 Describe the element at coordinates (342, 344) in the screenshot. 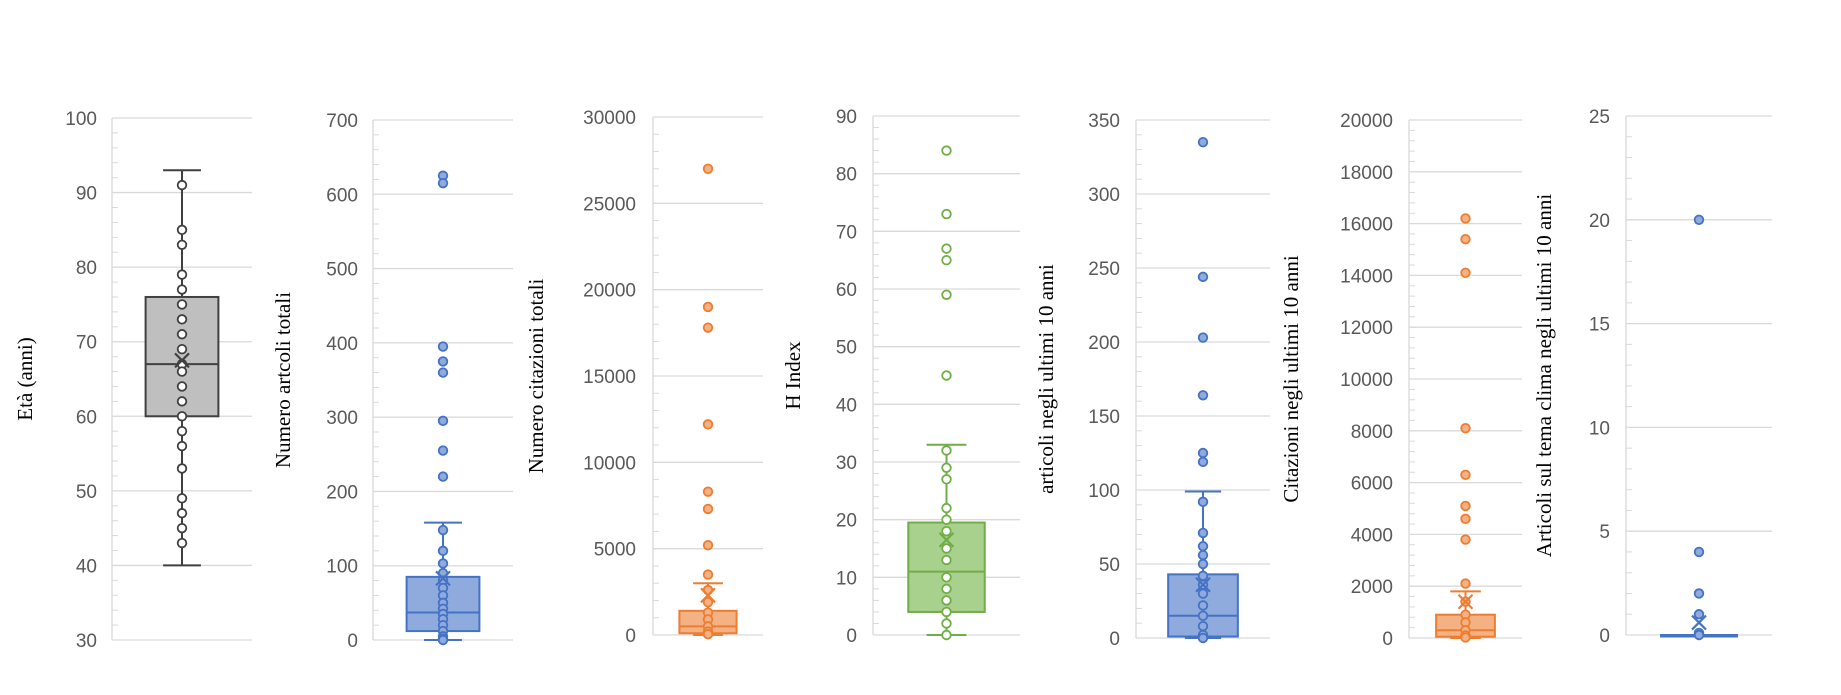

I see `y-tick-label: 400` at that location.